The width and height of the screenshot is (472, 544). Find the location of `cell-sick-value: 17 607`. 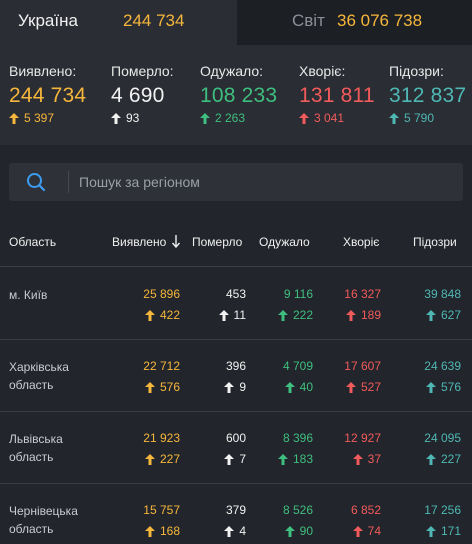

cell-sick-value: 17 607 is located at coordinates (362, 366).